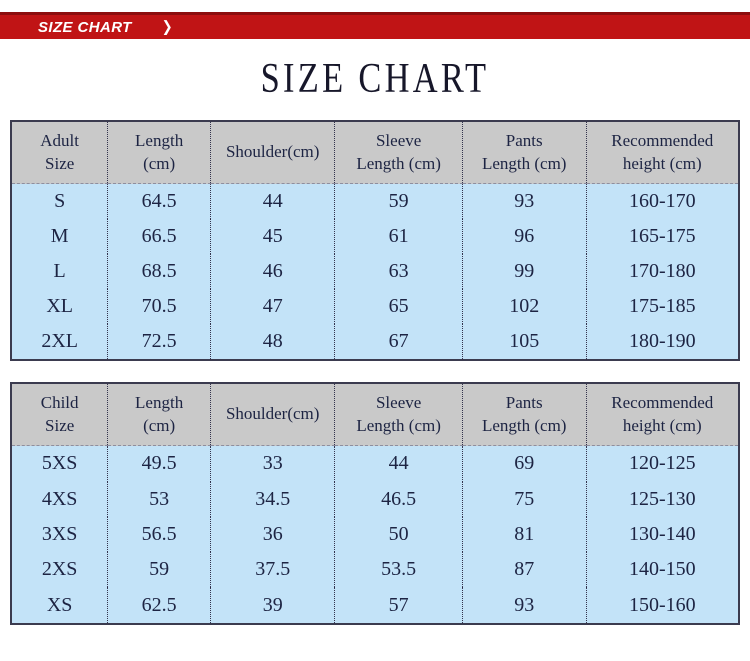 Image resolution: width=750 pixels, height=661 pixels. I want to click on height-cell: 180-190, so click(662, 341).